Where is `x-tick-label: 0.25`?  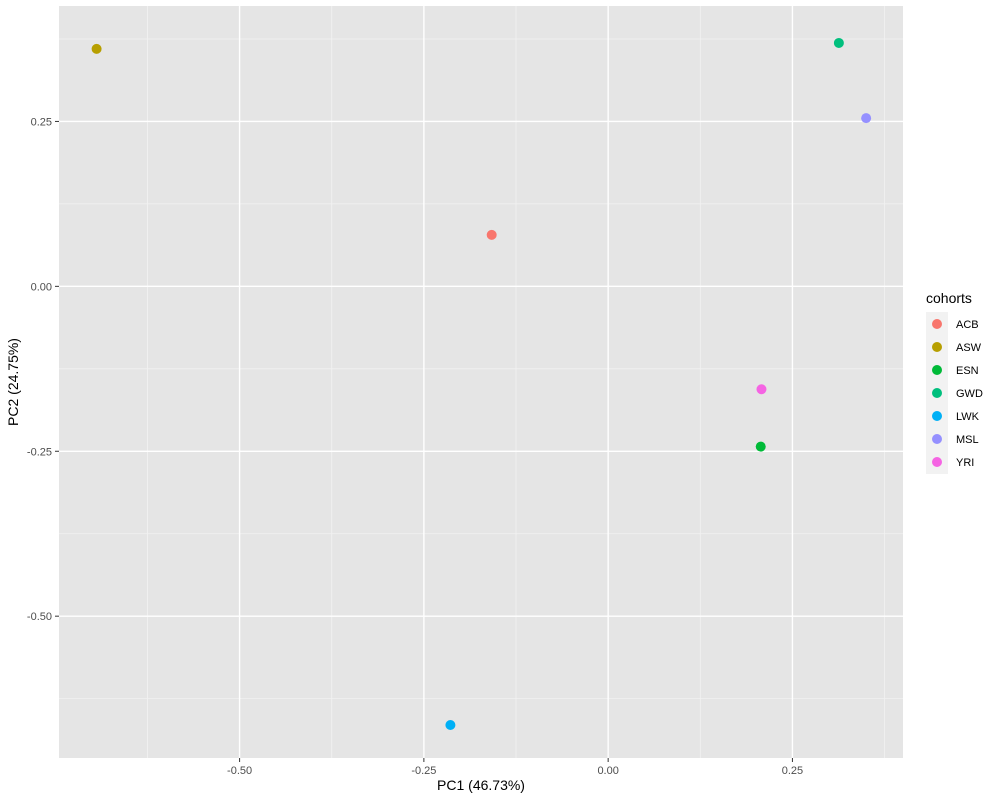
x-tick-label: 0.25 is located at coordinates (792, 771).